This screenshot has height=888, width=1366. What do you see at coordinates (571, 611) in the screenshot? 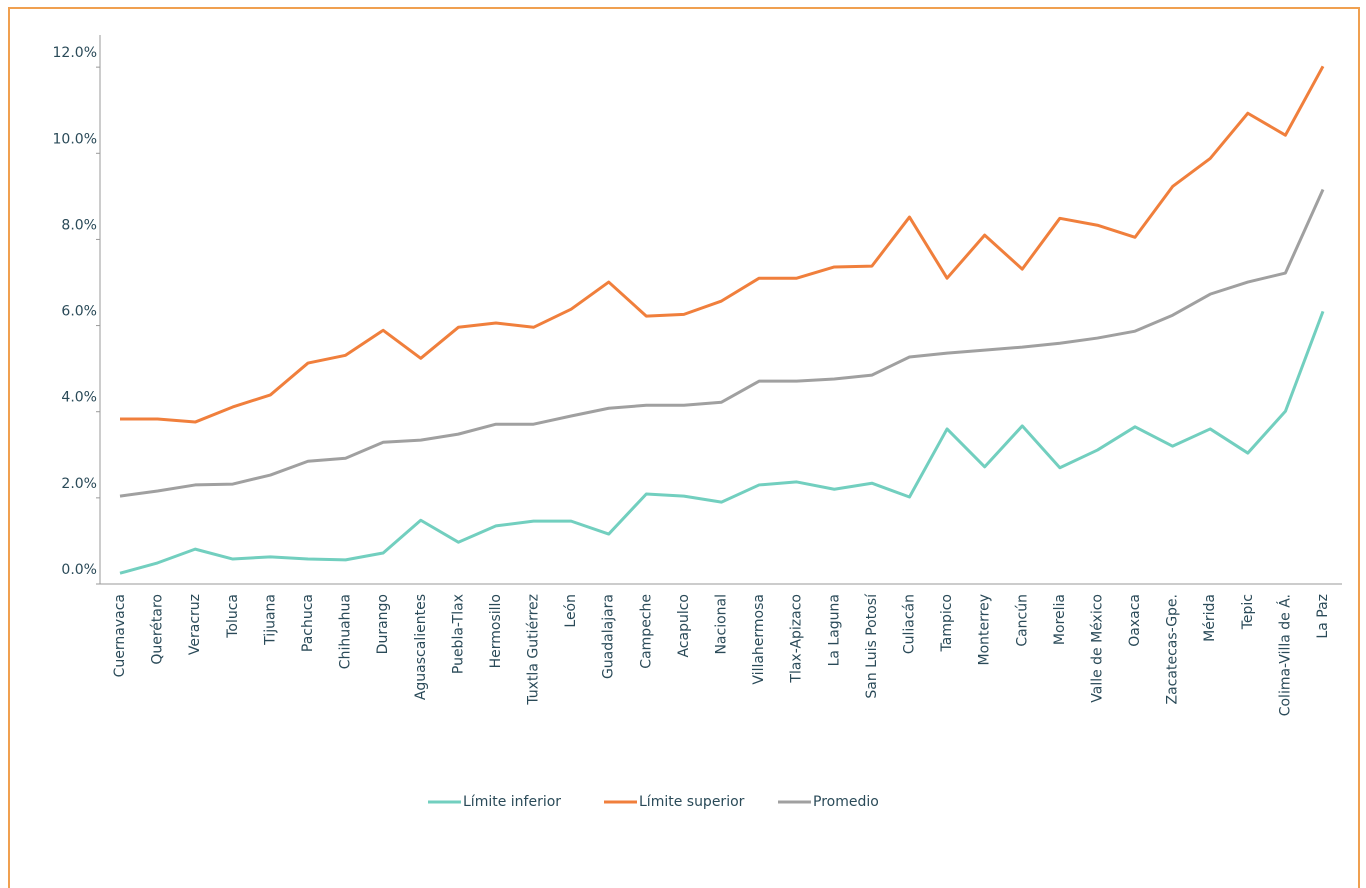
I see `x-tick-label: León` at bounding box center [571, 611].